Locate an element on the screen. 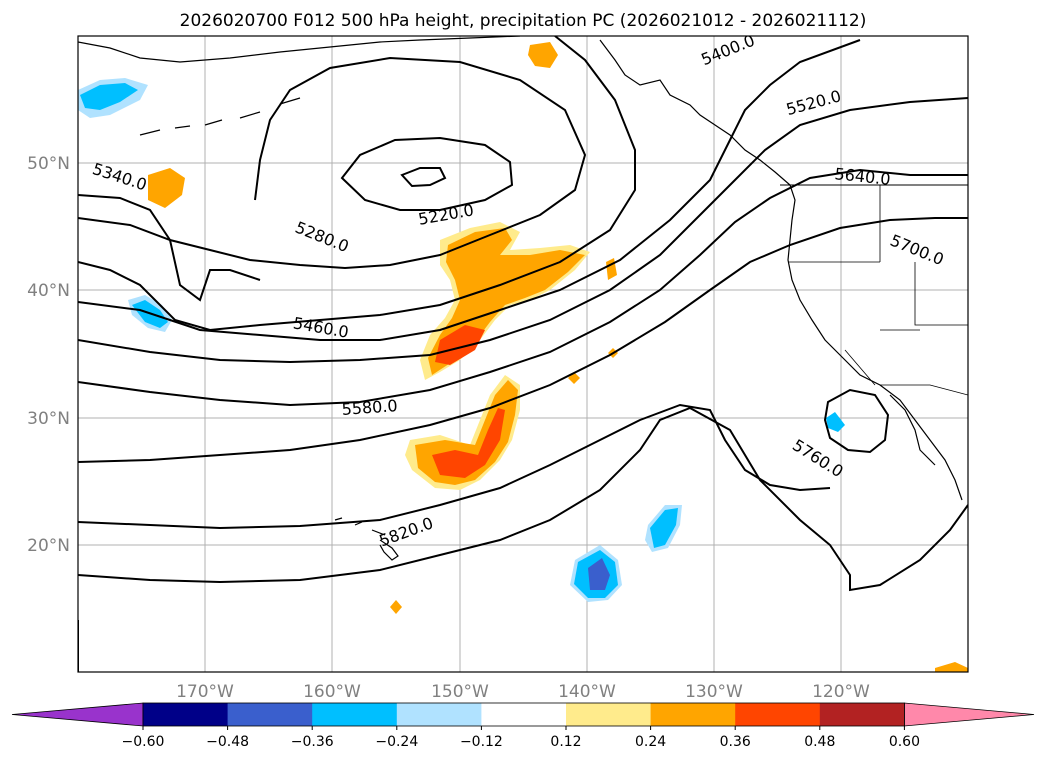 This screenshot has height=765, width=1047. lon-ticks: 170°W 160°W 150°W 140°W 130°W 120°W is located at coordinates (523, 692).